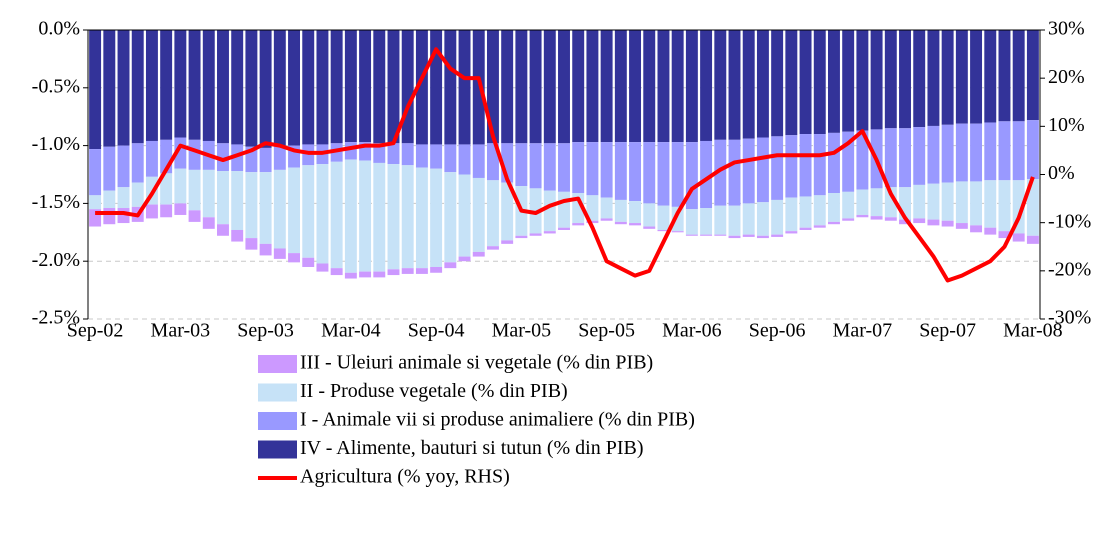 This screenshot has height=544, width=1112. I want to click on y2-tick-label: 10%, so click(1066, 125).